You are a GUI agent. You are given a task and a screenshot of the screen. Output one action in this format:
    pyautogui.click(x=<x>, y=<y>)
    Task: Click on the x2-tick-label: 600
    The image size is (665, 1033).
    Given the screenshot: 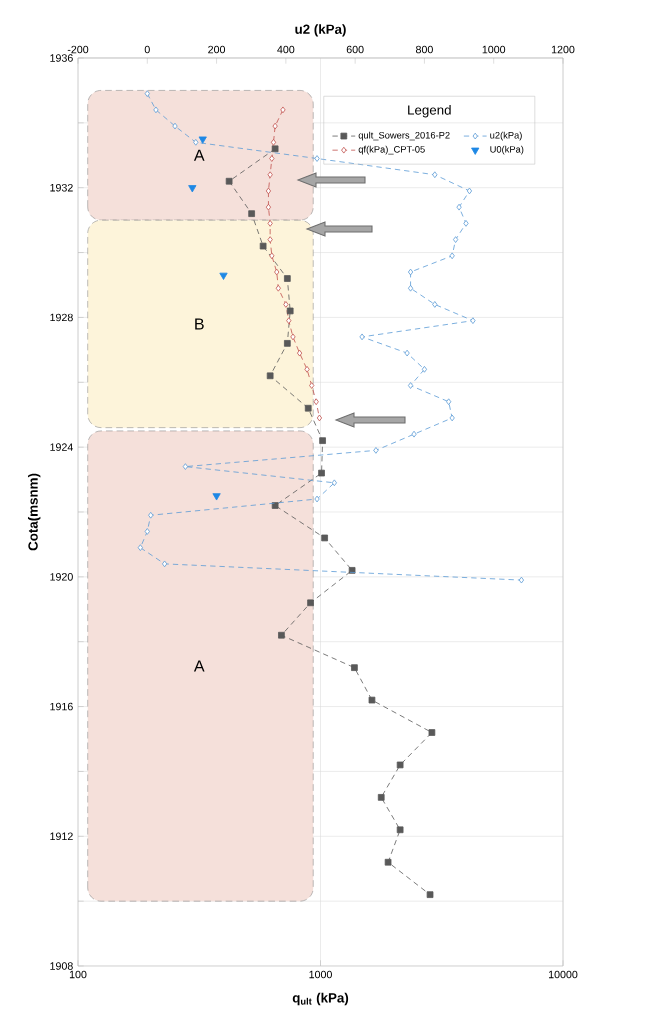 What is the action you would take?
    pyautogui.click(x=355, y=49)
    